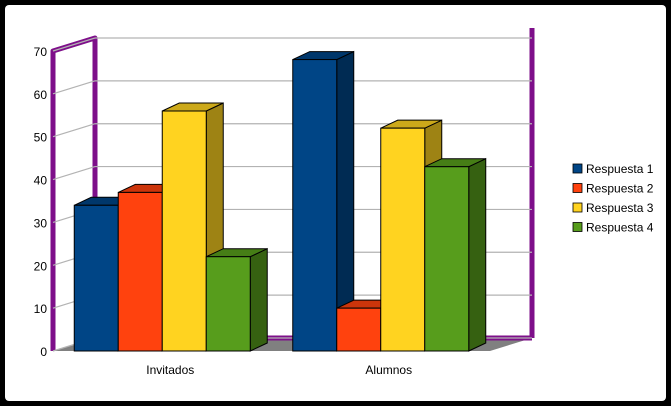 Image resolution: width=671 pixels, height=406 pixels. What do you see at coordinates (41, 202) in the screenshot?
I see `y-axis-ticks: 0 10 20 30 40 50 60 70` at bounding box center [41, 202].